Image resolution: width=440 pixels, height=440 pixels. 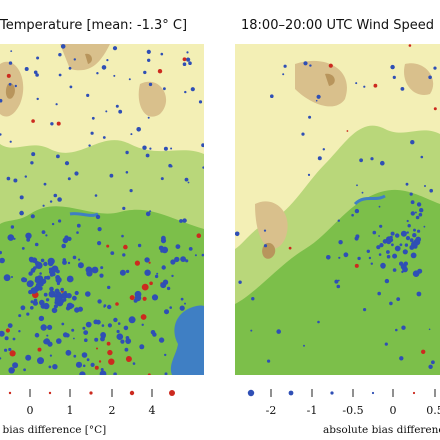 What do you see at coordinates (433, 410) in the screenshot?
I see `legend-tick: 0.5` at bounding box center [433, 410].